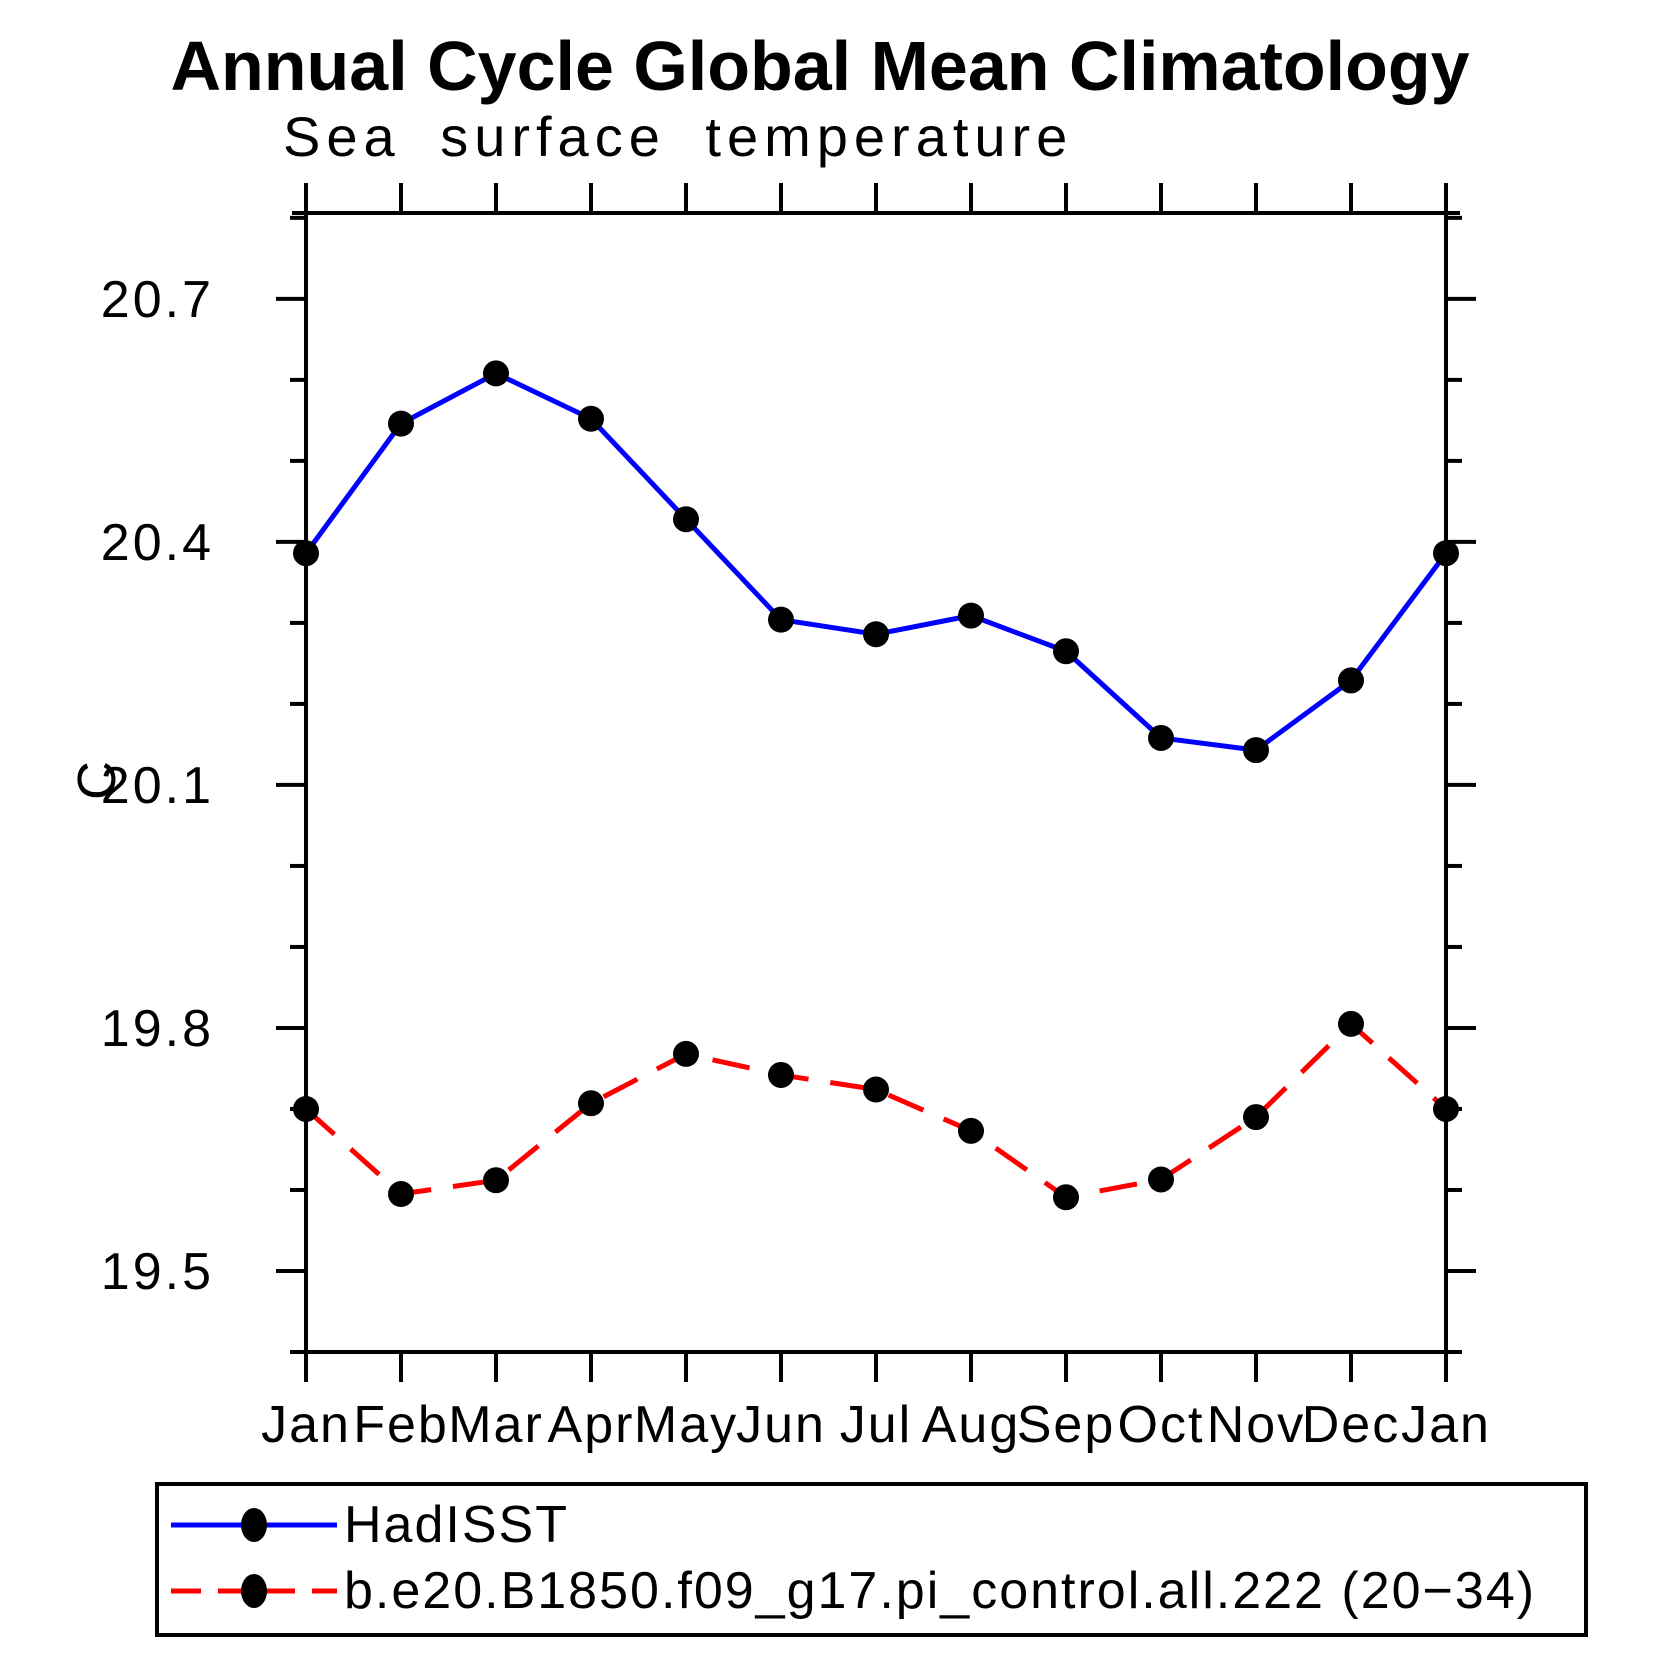  What do you see at coordinates (591, 1425) in the screenshot?
I see `x-month-label: Apr` at bounding box center [591, 1425].